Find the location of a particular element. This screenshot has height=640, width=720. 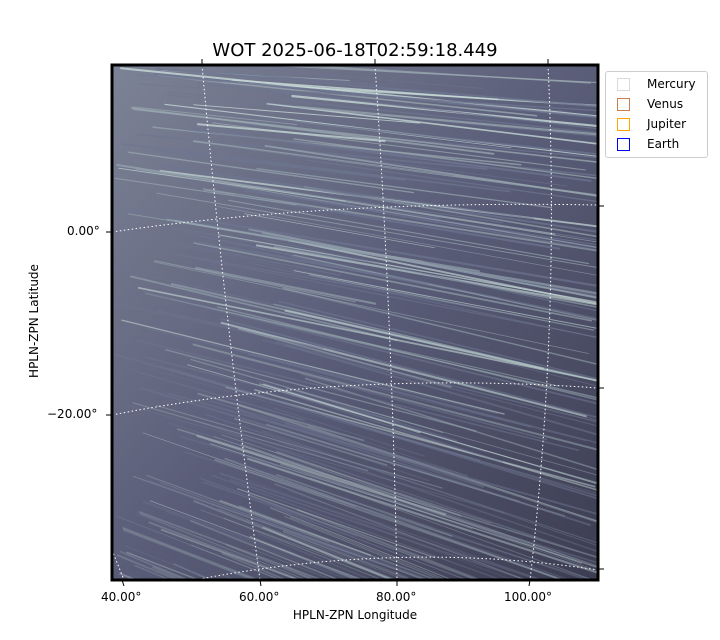

legend-label: Venus is located at coordinates (665, 104).